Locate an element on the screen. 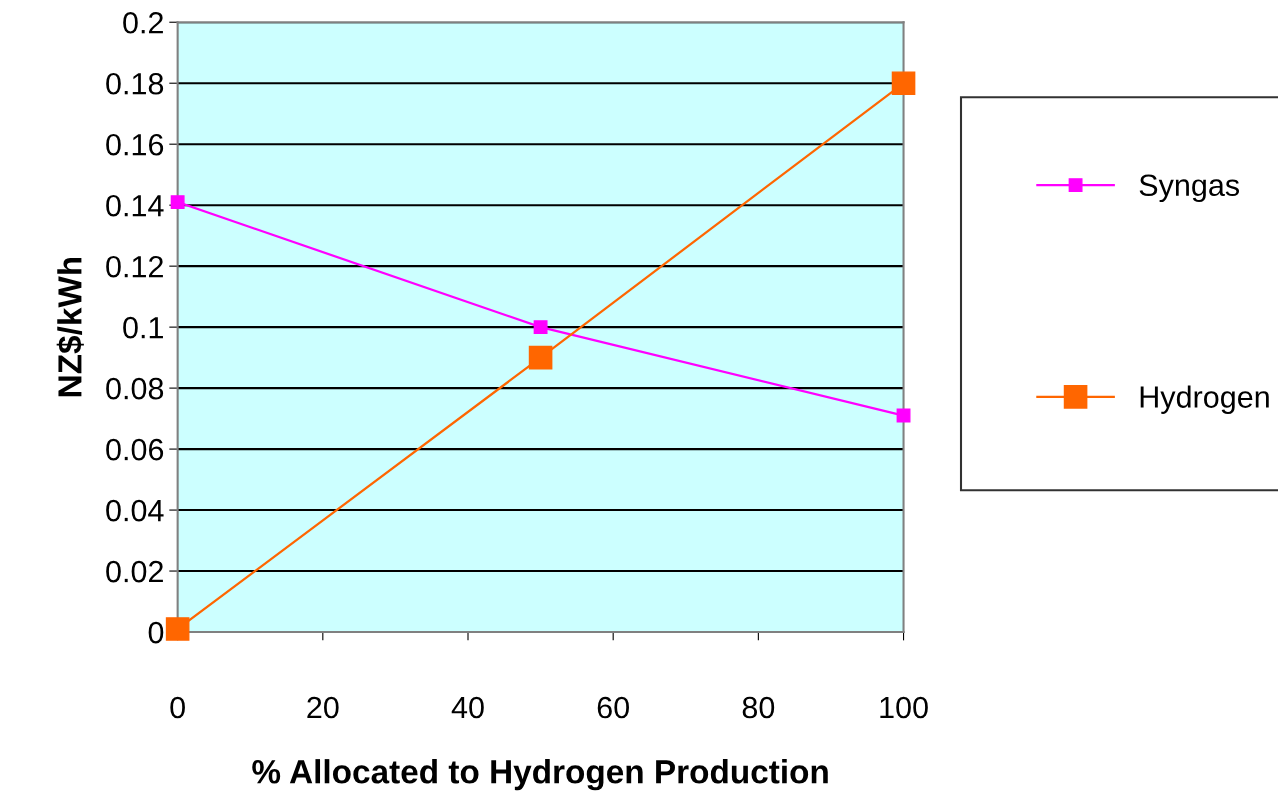  y-tick-label: 0.2 is located at coordinates (143, 22).